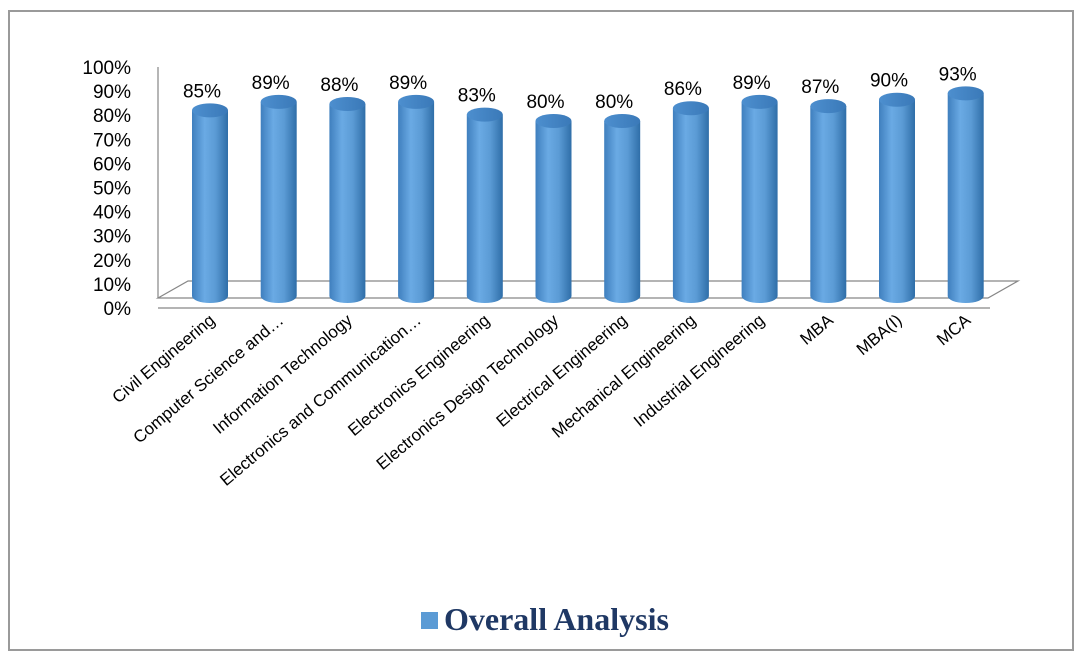  Describe the element at coordinates (202, 91) in the screenshot. I see `data-label: 85%` at that location.